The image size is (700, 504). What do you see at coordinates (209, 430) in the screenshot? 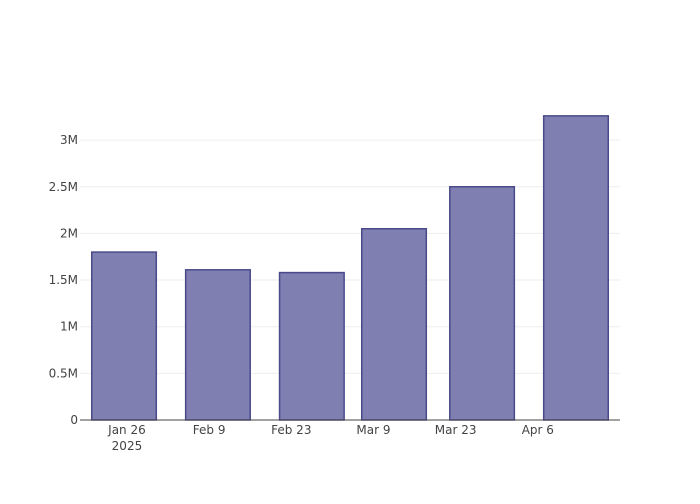
I see `x-tick-label: Feb 9` at bounding box center [209, 430].